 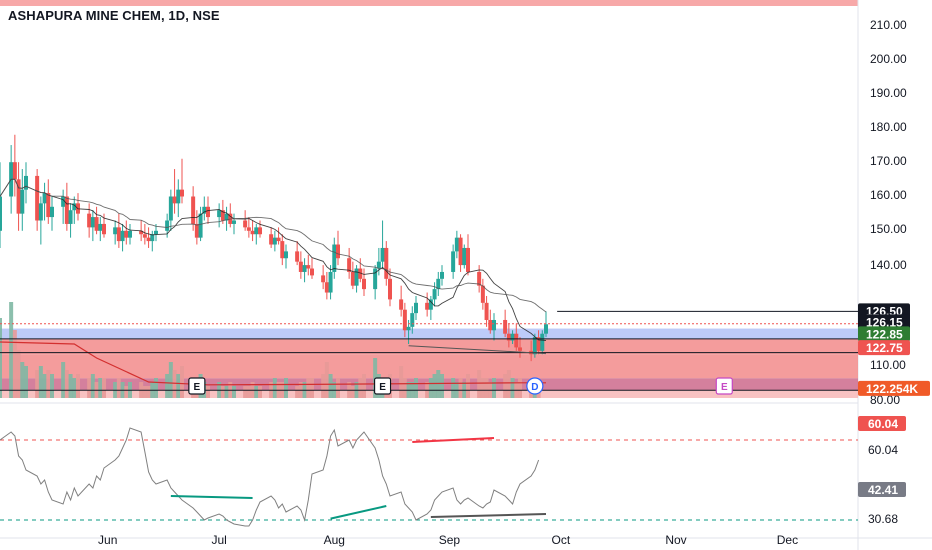 I want to click on price-tag-box, so click(x=884, y=322).